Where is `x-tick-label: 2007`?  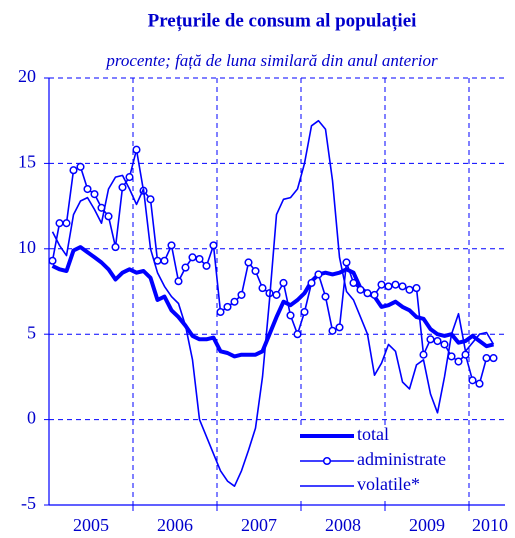
x-tick-label: 2007 is located at coordinates (259, 525).